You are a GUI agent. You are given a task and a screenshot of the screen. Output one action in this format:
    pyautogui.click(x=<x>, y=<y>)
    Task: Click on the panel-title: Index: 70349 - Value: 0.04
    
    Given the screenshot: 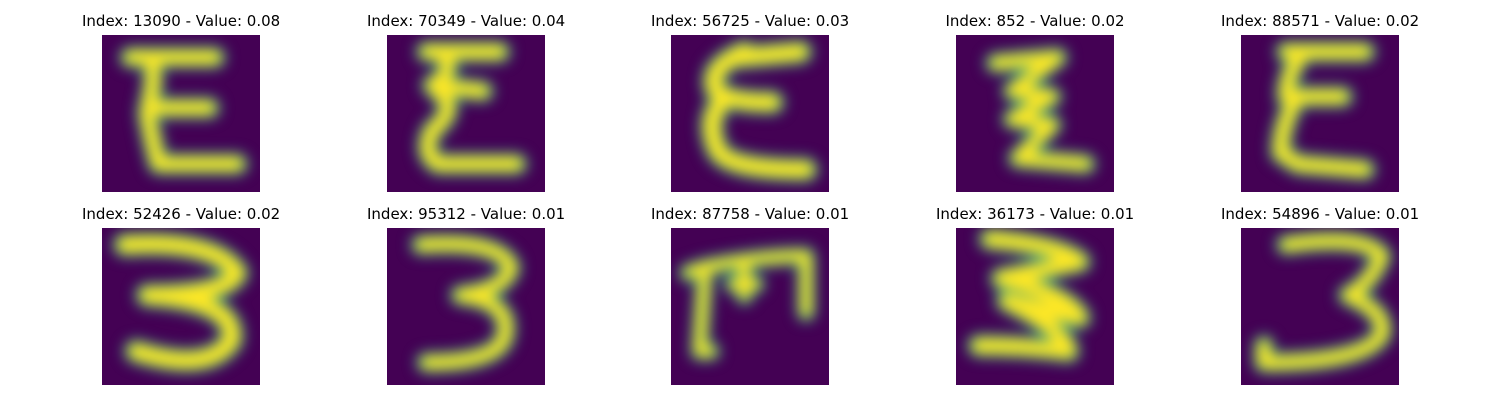 What is the action you would take?
    pyautogui.click(x=466, y=21)
    